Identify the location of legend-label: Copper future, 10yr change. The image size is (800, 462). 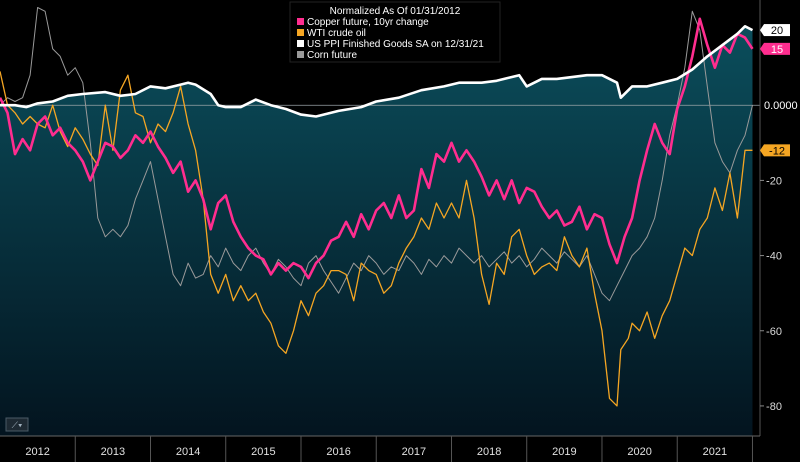
(368, 22).